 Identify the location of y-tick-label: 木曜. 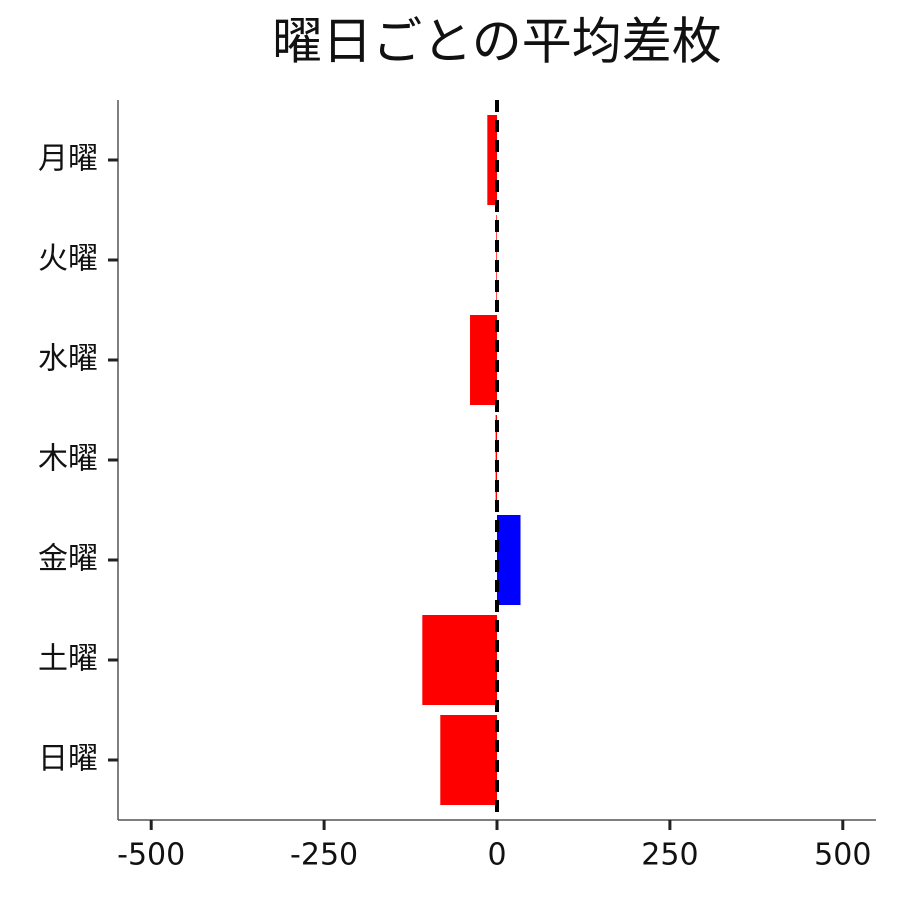
(68, 459).